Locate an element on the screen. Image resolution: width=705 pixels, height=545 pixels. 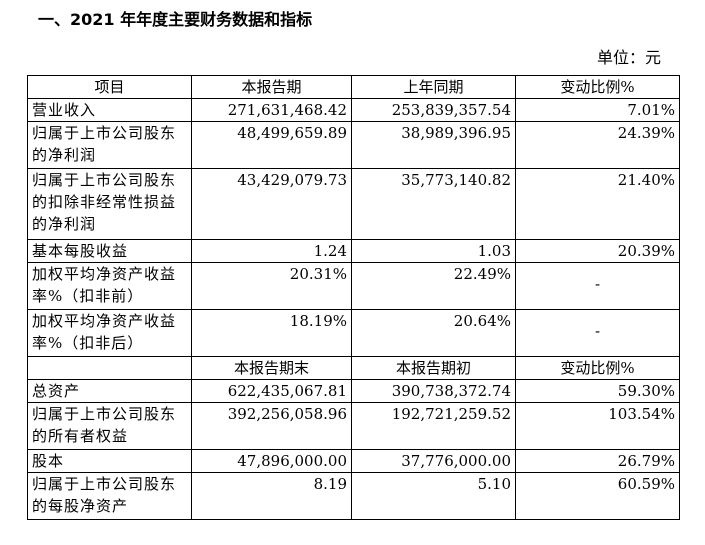
current-value: 1.24 is located at coordinates (271, 251).